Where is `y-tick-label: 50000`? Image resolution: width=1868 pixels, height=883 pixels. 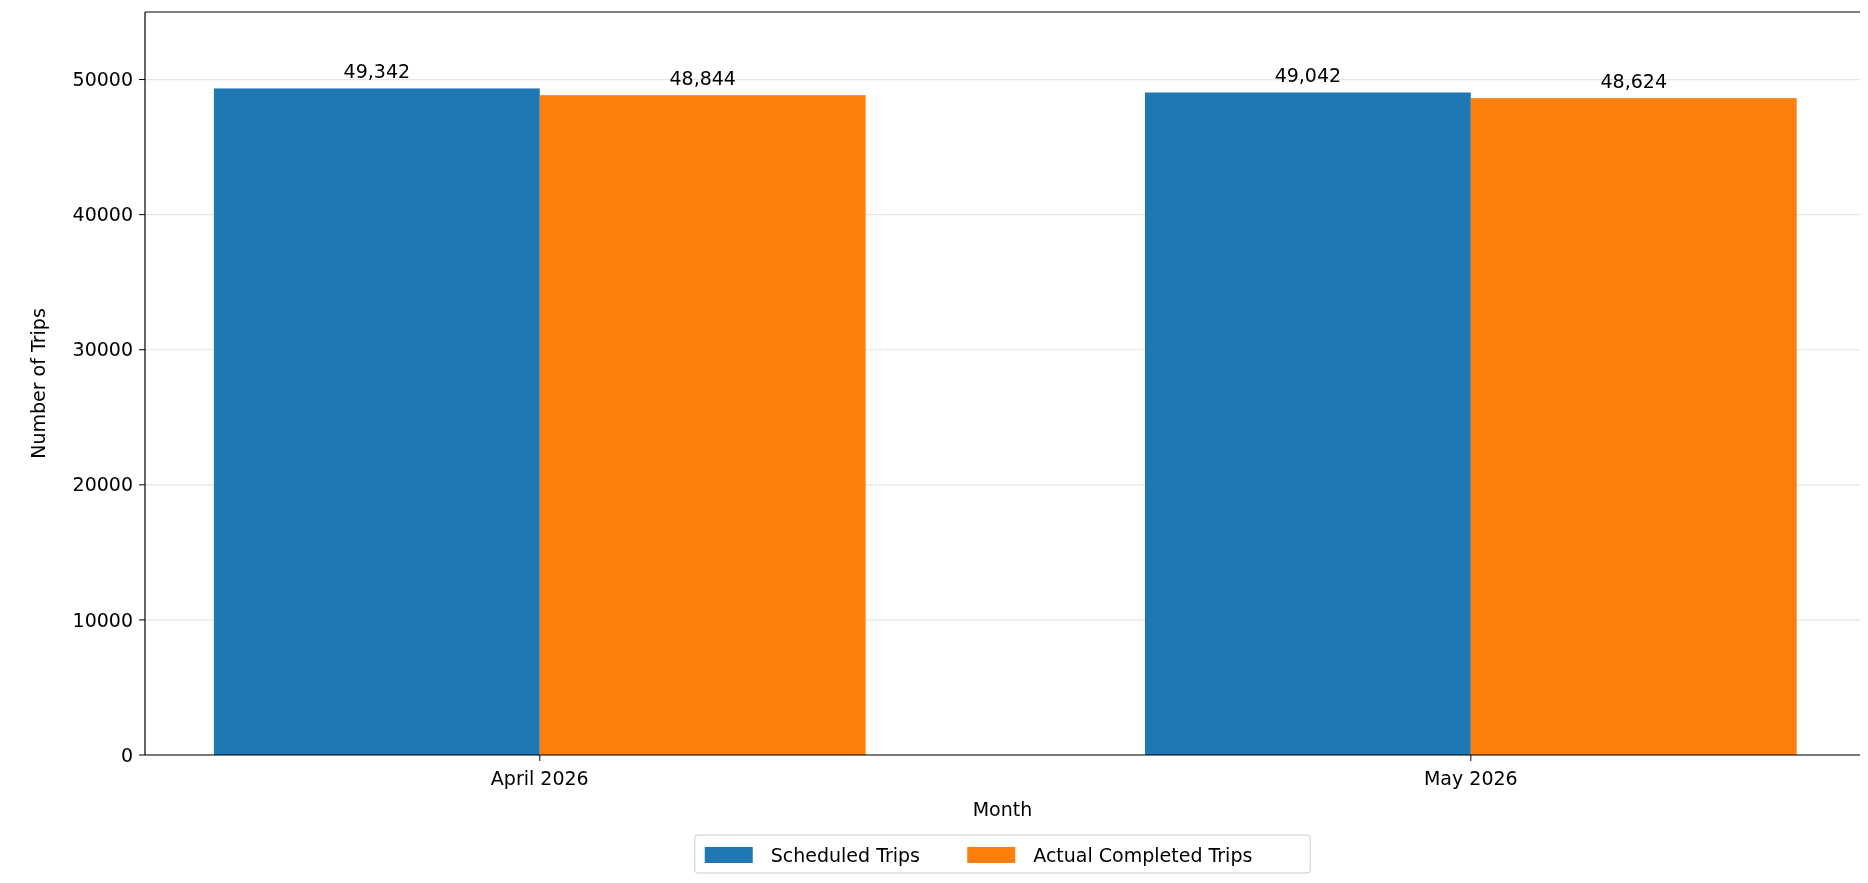
y-tick-label: 50000 is located at coordinates (102, 79).